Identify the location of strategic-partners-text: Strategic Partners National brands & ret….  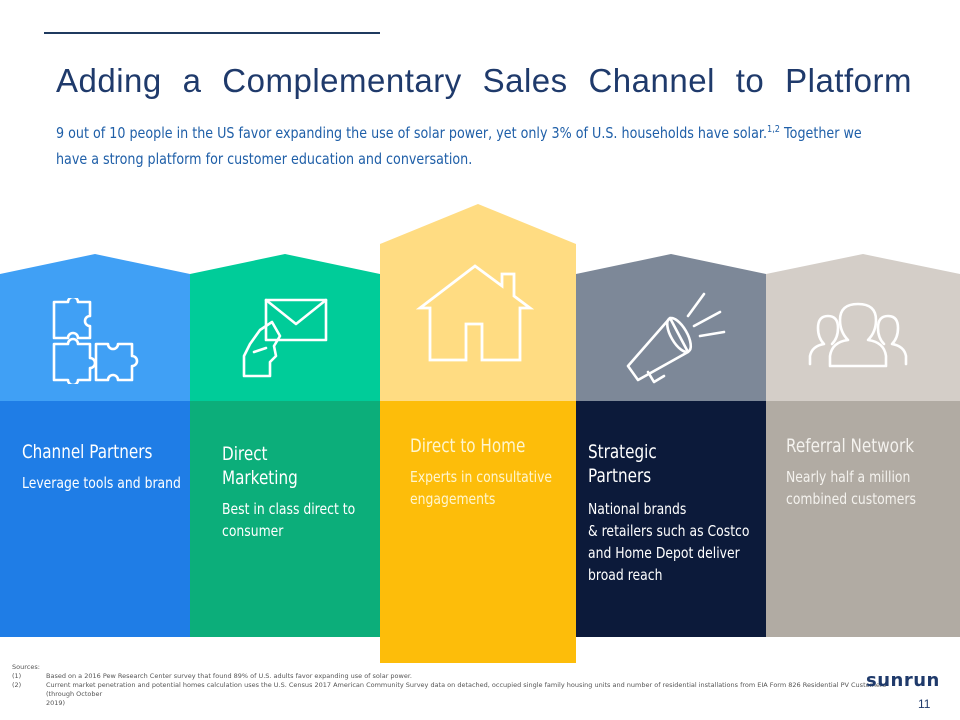
(689, 513).